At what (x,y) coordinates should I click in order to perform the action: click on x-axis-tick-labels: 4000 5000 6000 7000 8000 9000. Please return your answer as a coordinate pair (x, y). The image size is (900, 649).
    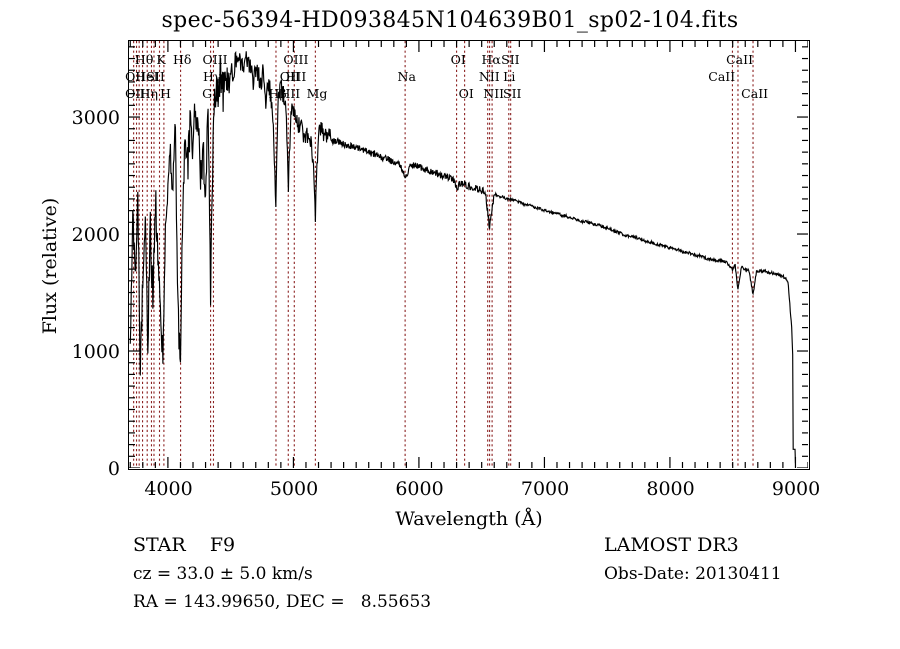
    Looking at the image, I should click on (474, 491).